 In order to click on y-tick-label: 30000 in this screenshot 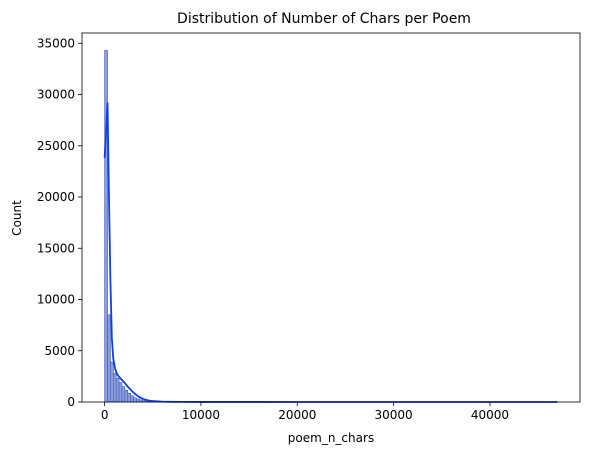, I will do `click(56, 95)`.